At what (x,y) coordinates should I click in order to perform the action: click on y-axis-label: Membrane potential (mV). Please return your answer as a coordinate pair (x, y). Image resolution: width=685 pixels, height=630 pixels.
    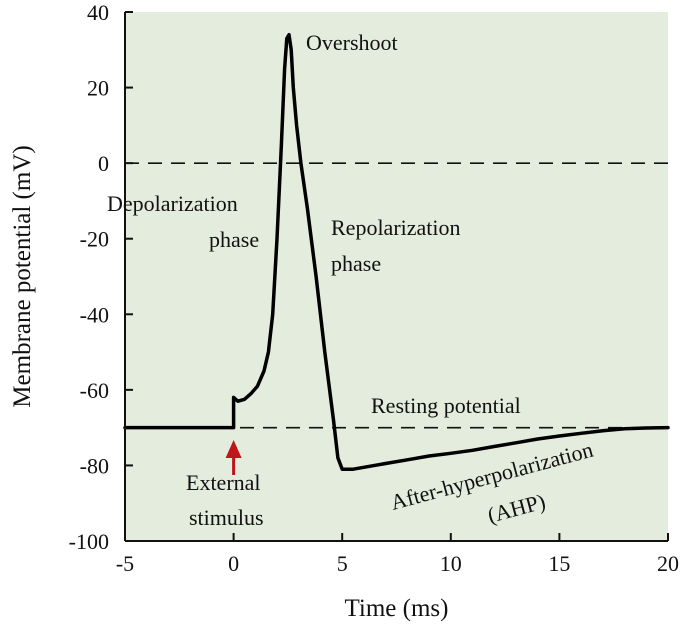
    Looking at the image, I should click on (22, 276).